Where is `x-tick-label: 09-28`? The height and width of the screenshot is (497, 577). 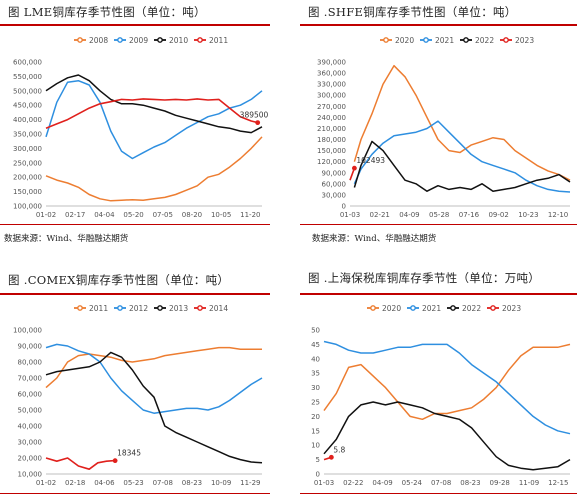 x-tick-label: 09-28 is located at coordinates (500, 483).